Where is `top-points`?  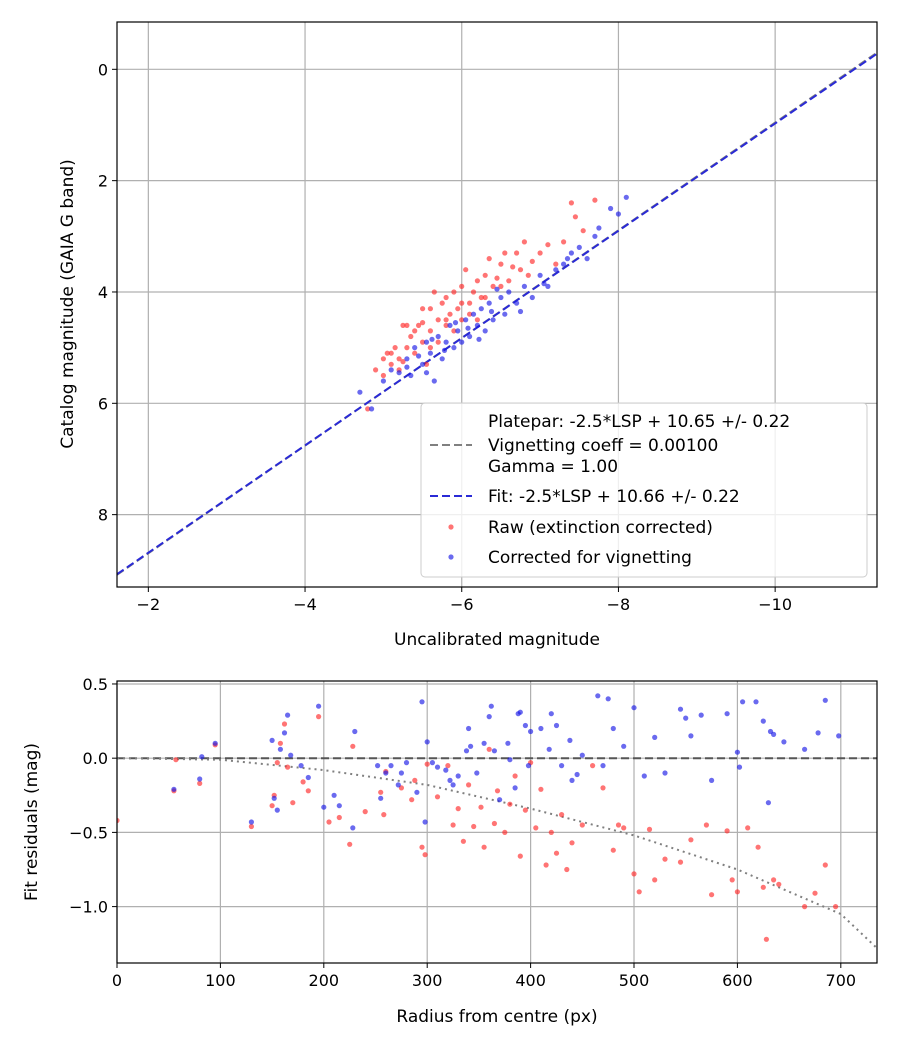 top-points is located at coordinates (493, 303).